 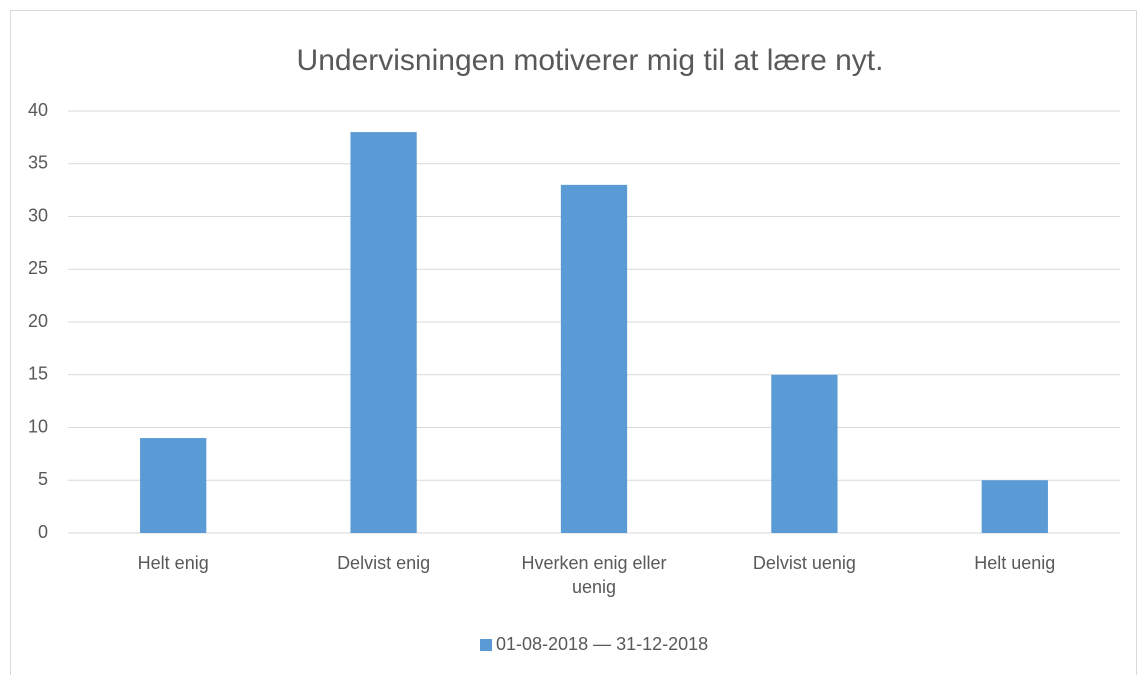 I want to click on x-tick-label: Delvist enig, so click(x=384, y=563).